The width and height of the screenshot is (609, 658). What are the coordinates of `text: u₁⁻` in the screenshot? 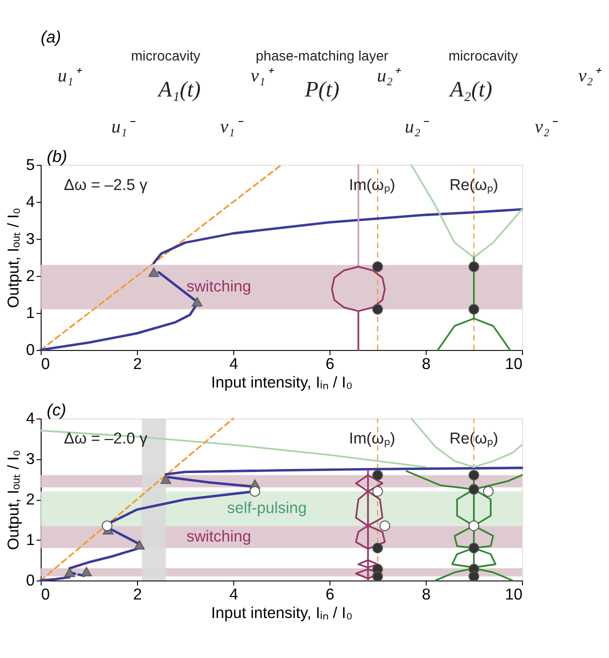 It's located at (123, 127).